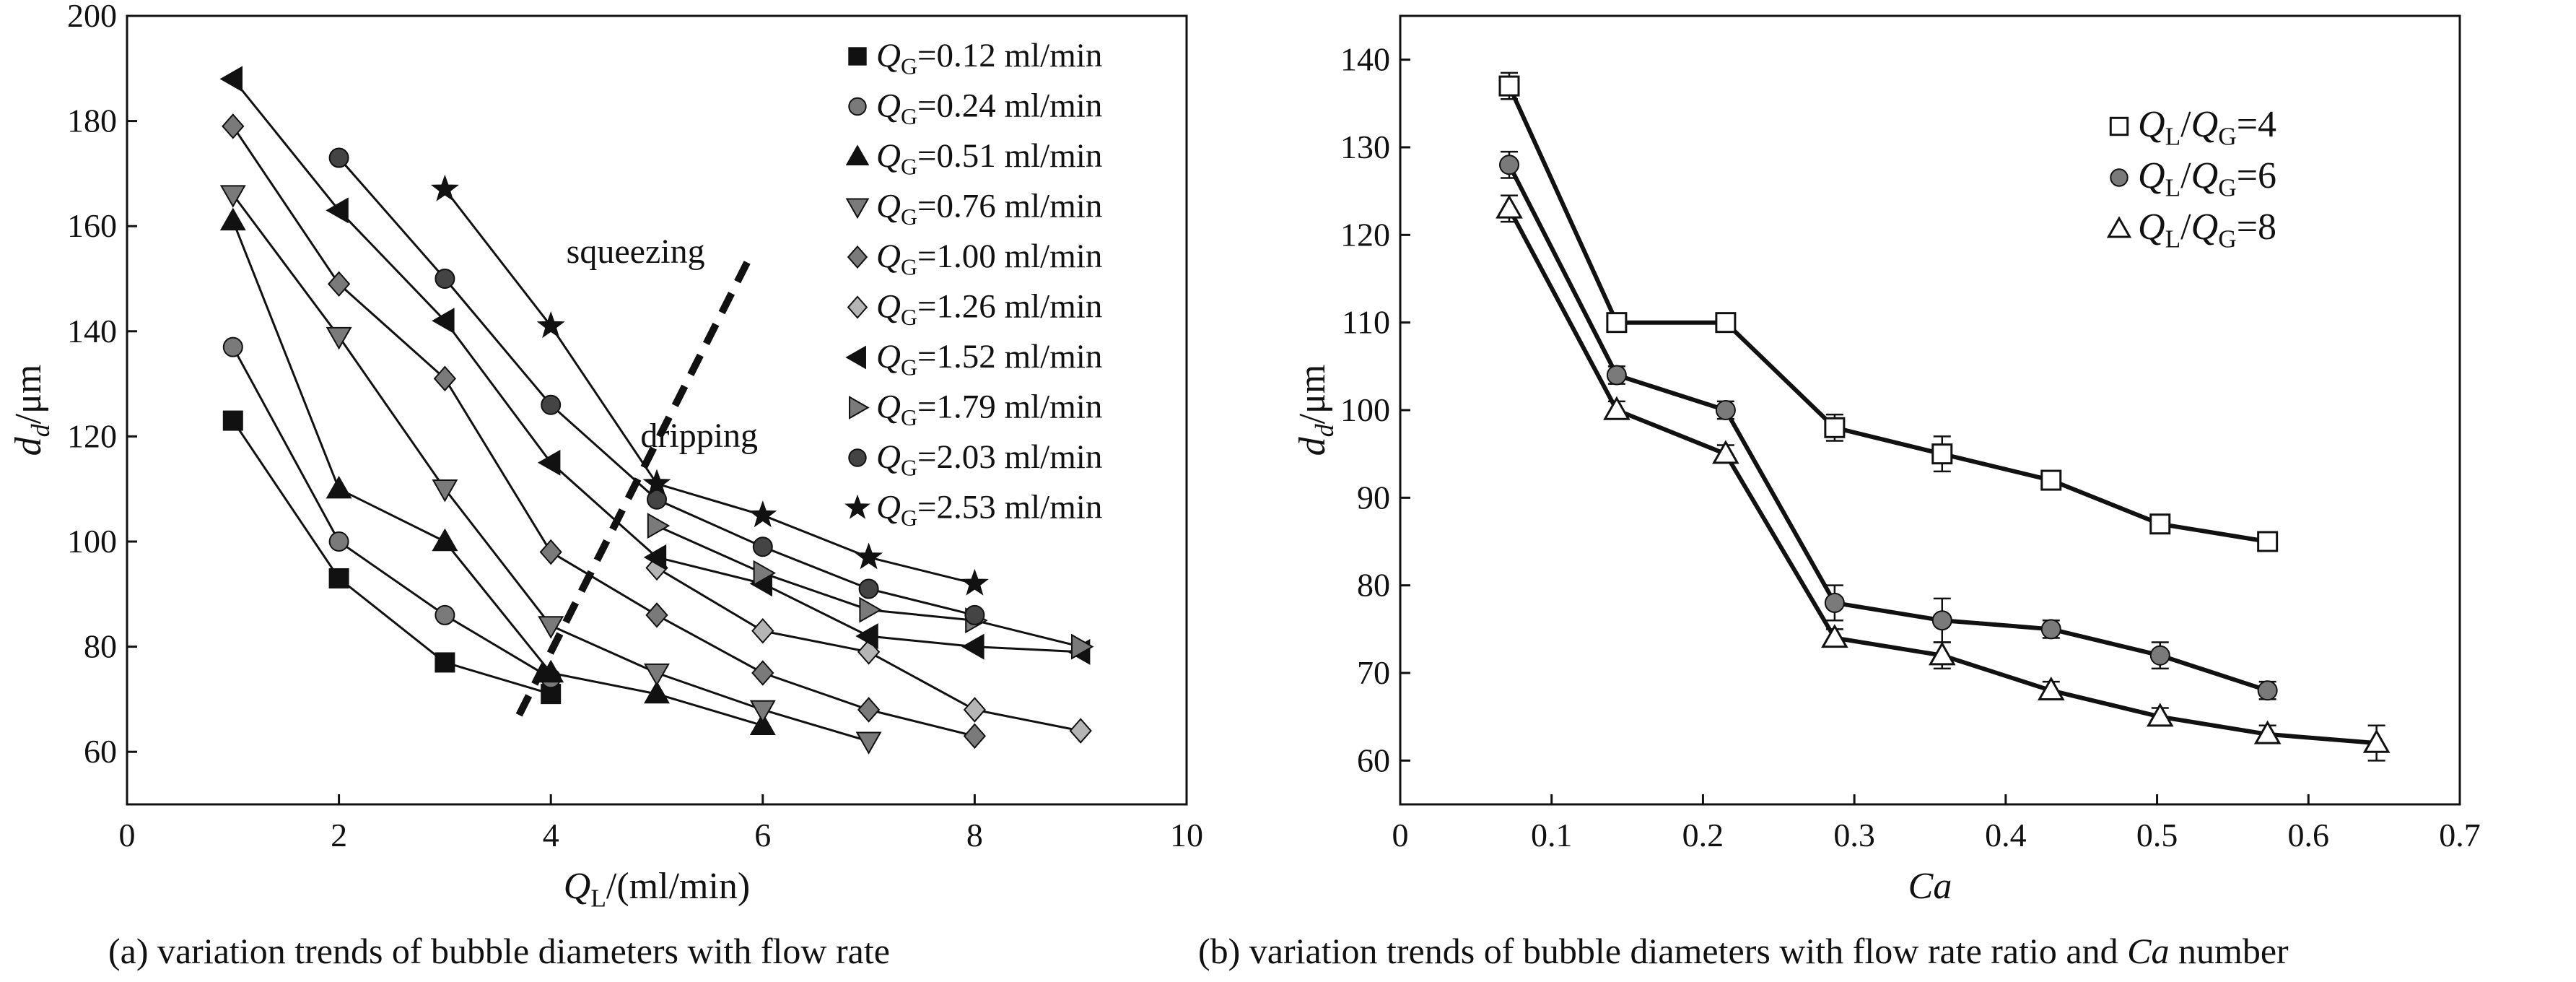 The width and height of the screenshot is (2576, 982). I want to click on legend-label-sub: L, so click(2173, 238).